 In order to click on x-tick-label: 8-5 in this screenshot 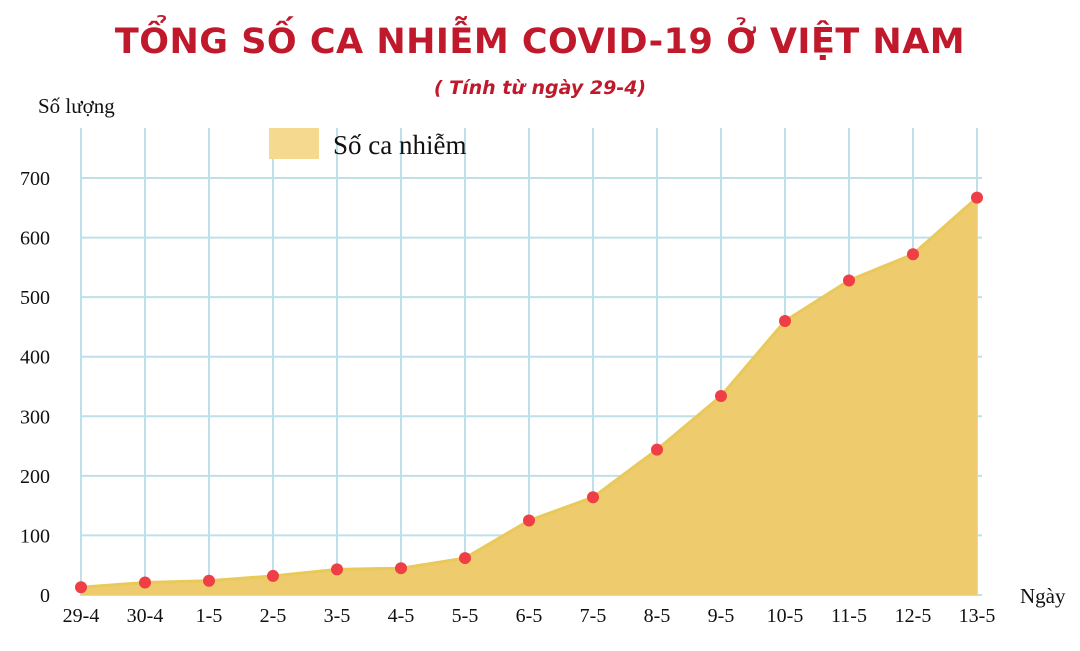, I will do `click(657, 616)`.